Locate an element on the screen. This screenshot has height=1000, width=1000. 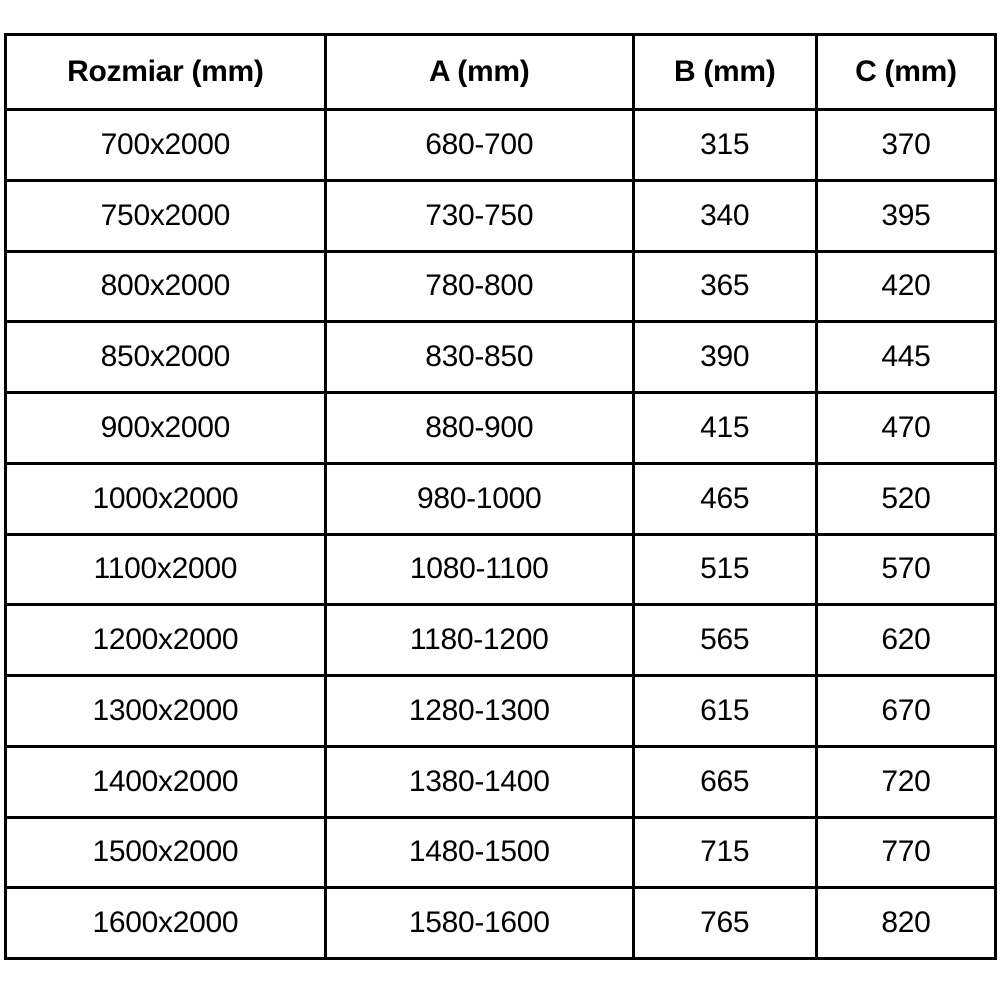
header-c: C (mm) is located at coordinates (906, 72).